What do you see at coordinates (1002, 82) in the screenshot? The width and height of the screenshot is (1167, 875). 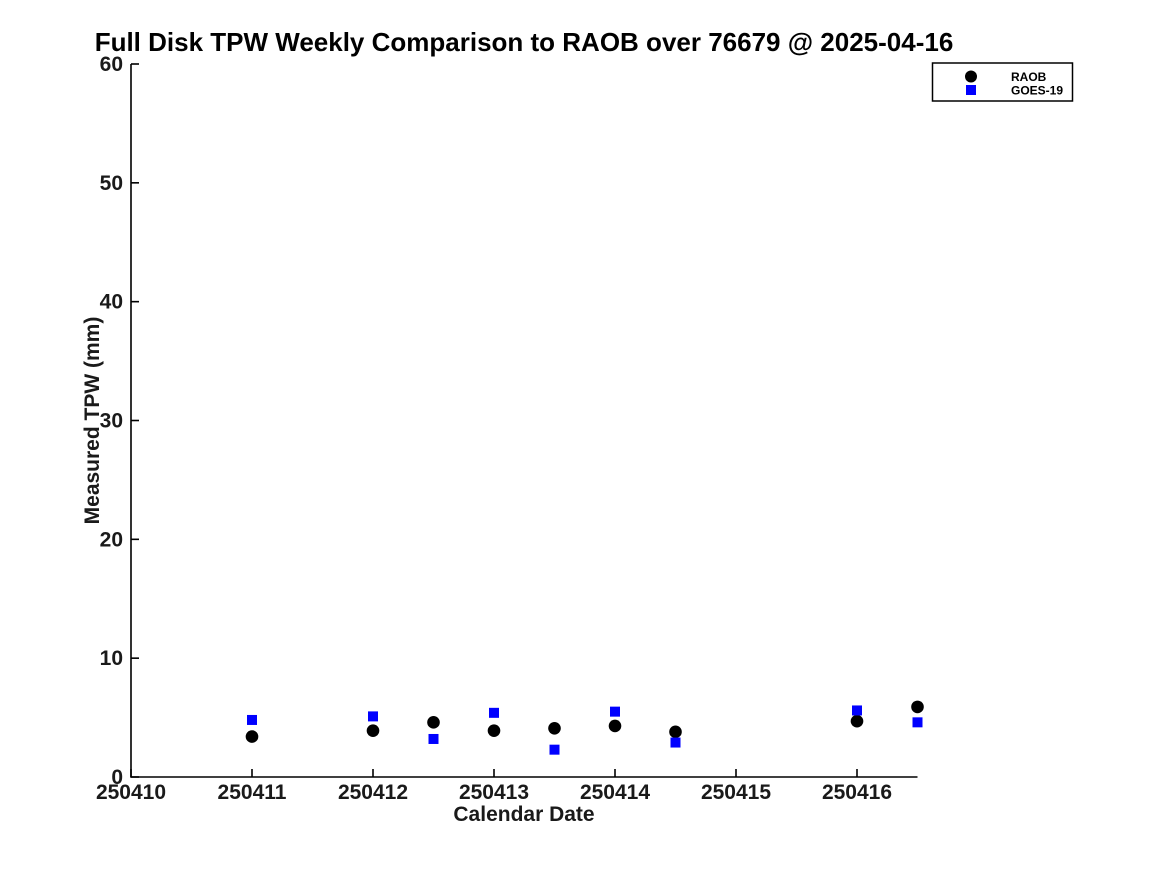 I see `legend-box` at bounding box center [1002, 82].